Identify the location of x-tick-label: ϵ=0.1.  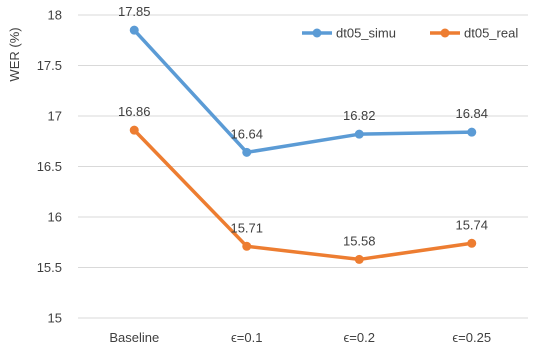
(246, 337).